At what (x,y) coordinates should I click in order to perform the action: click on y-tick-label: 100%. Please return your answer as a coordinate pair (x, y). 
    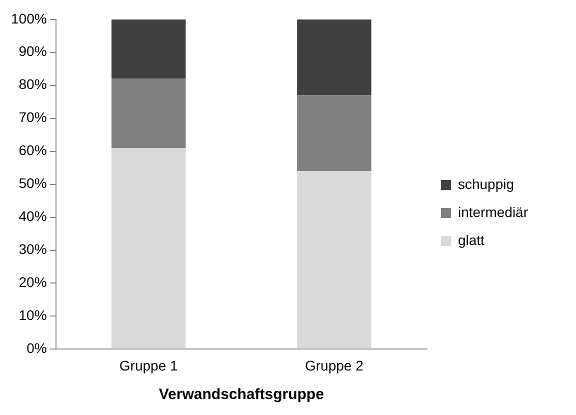
    Looking at the image, I should click on (28, 18).